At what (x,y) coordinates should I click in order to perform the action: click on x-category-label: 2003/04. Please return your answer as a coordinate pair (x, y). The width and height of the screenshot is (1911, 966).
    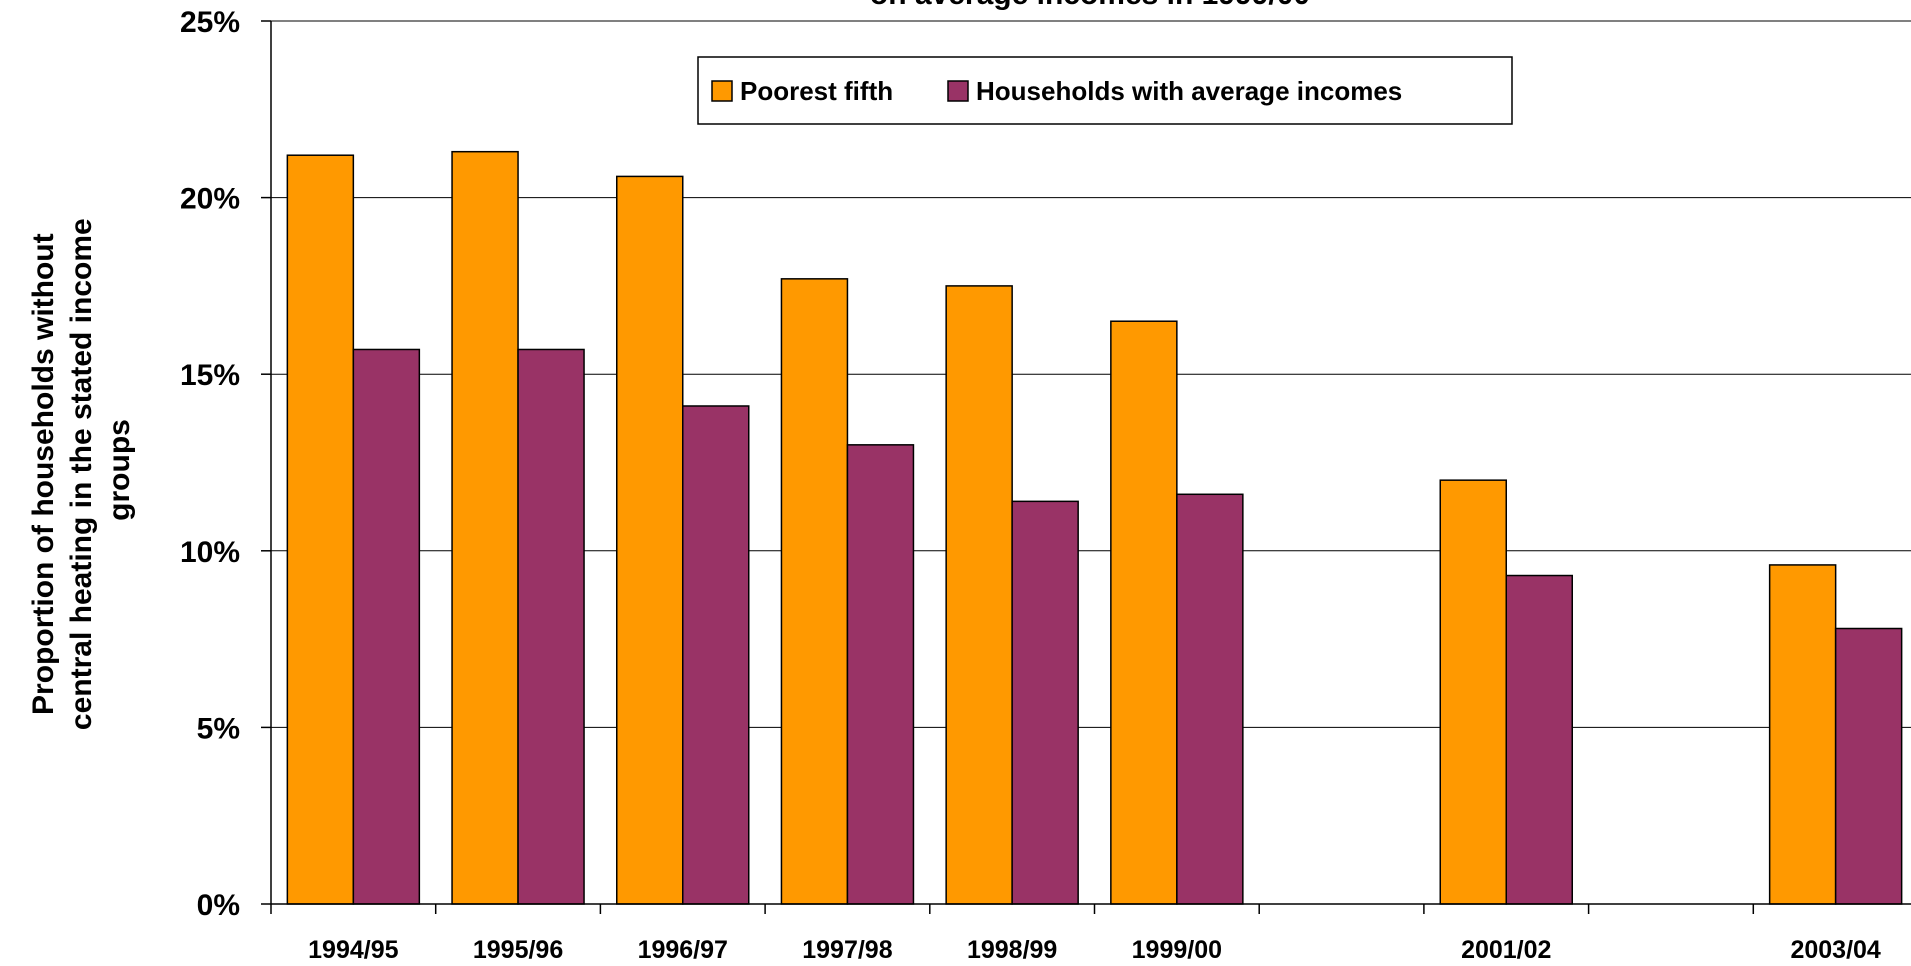
    Looking at the image, I should click on (1835, 950).